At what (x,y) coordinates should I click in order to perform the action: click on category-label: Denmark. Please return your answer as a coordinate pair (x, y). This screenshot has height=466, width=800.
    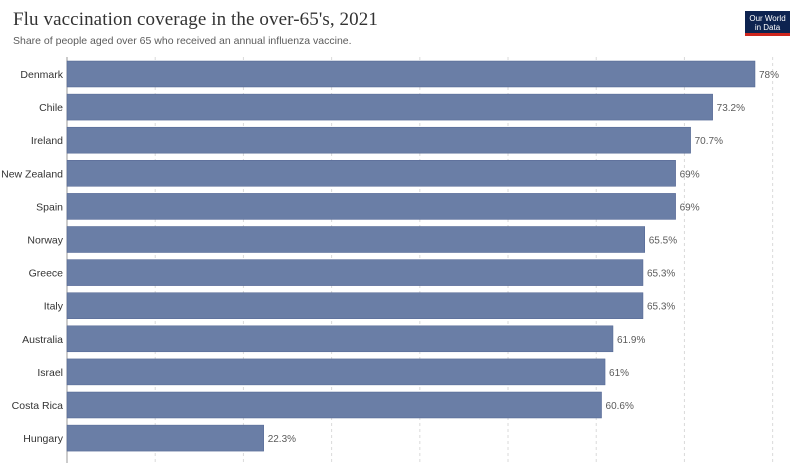
    Looking at the image, I should click on (41, 75).